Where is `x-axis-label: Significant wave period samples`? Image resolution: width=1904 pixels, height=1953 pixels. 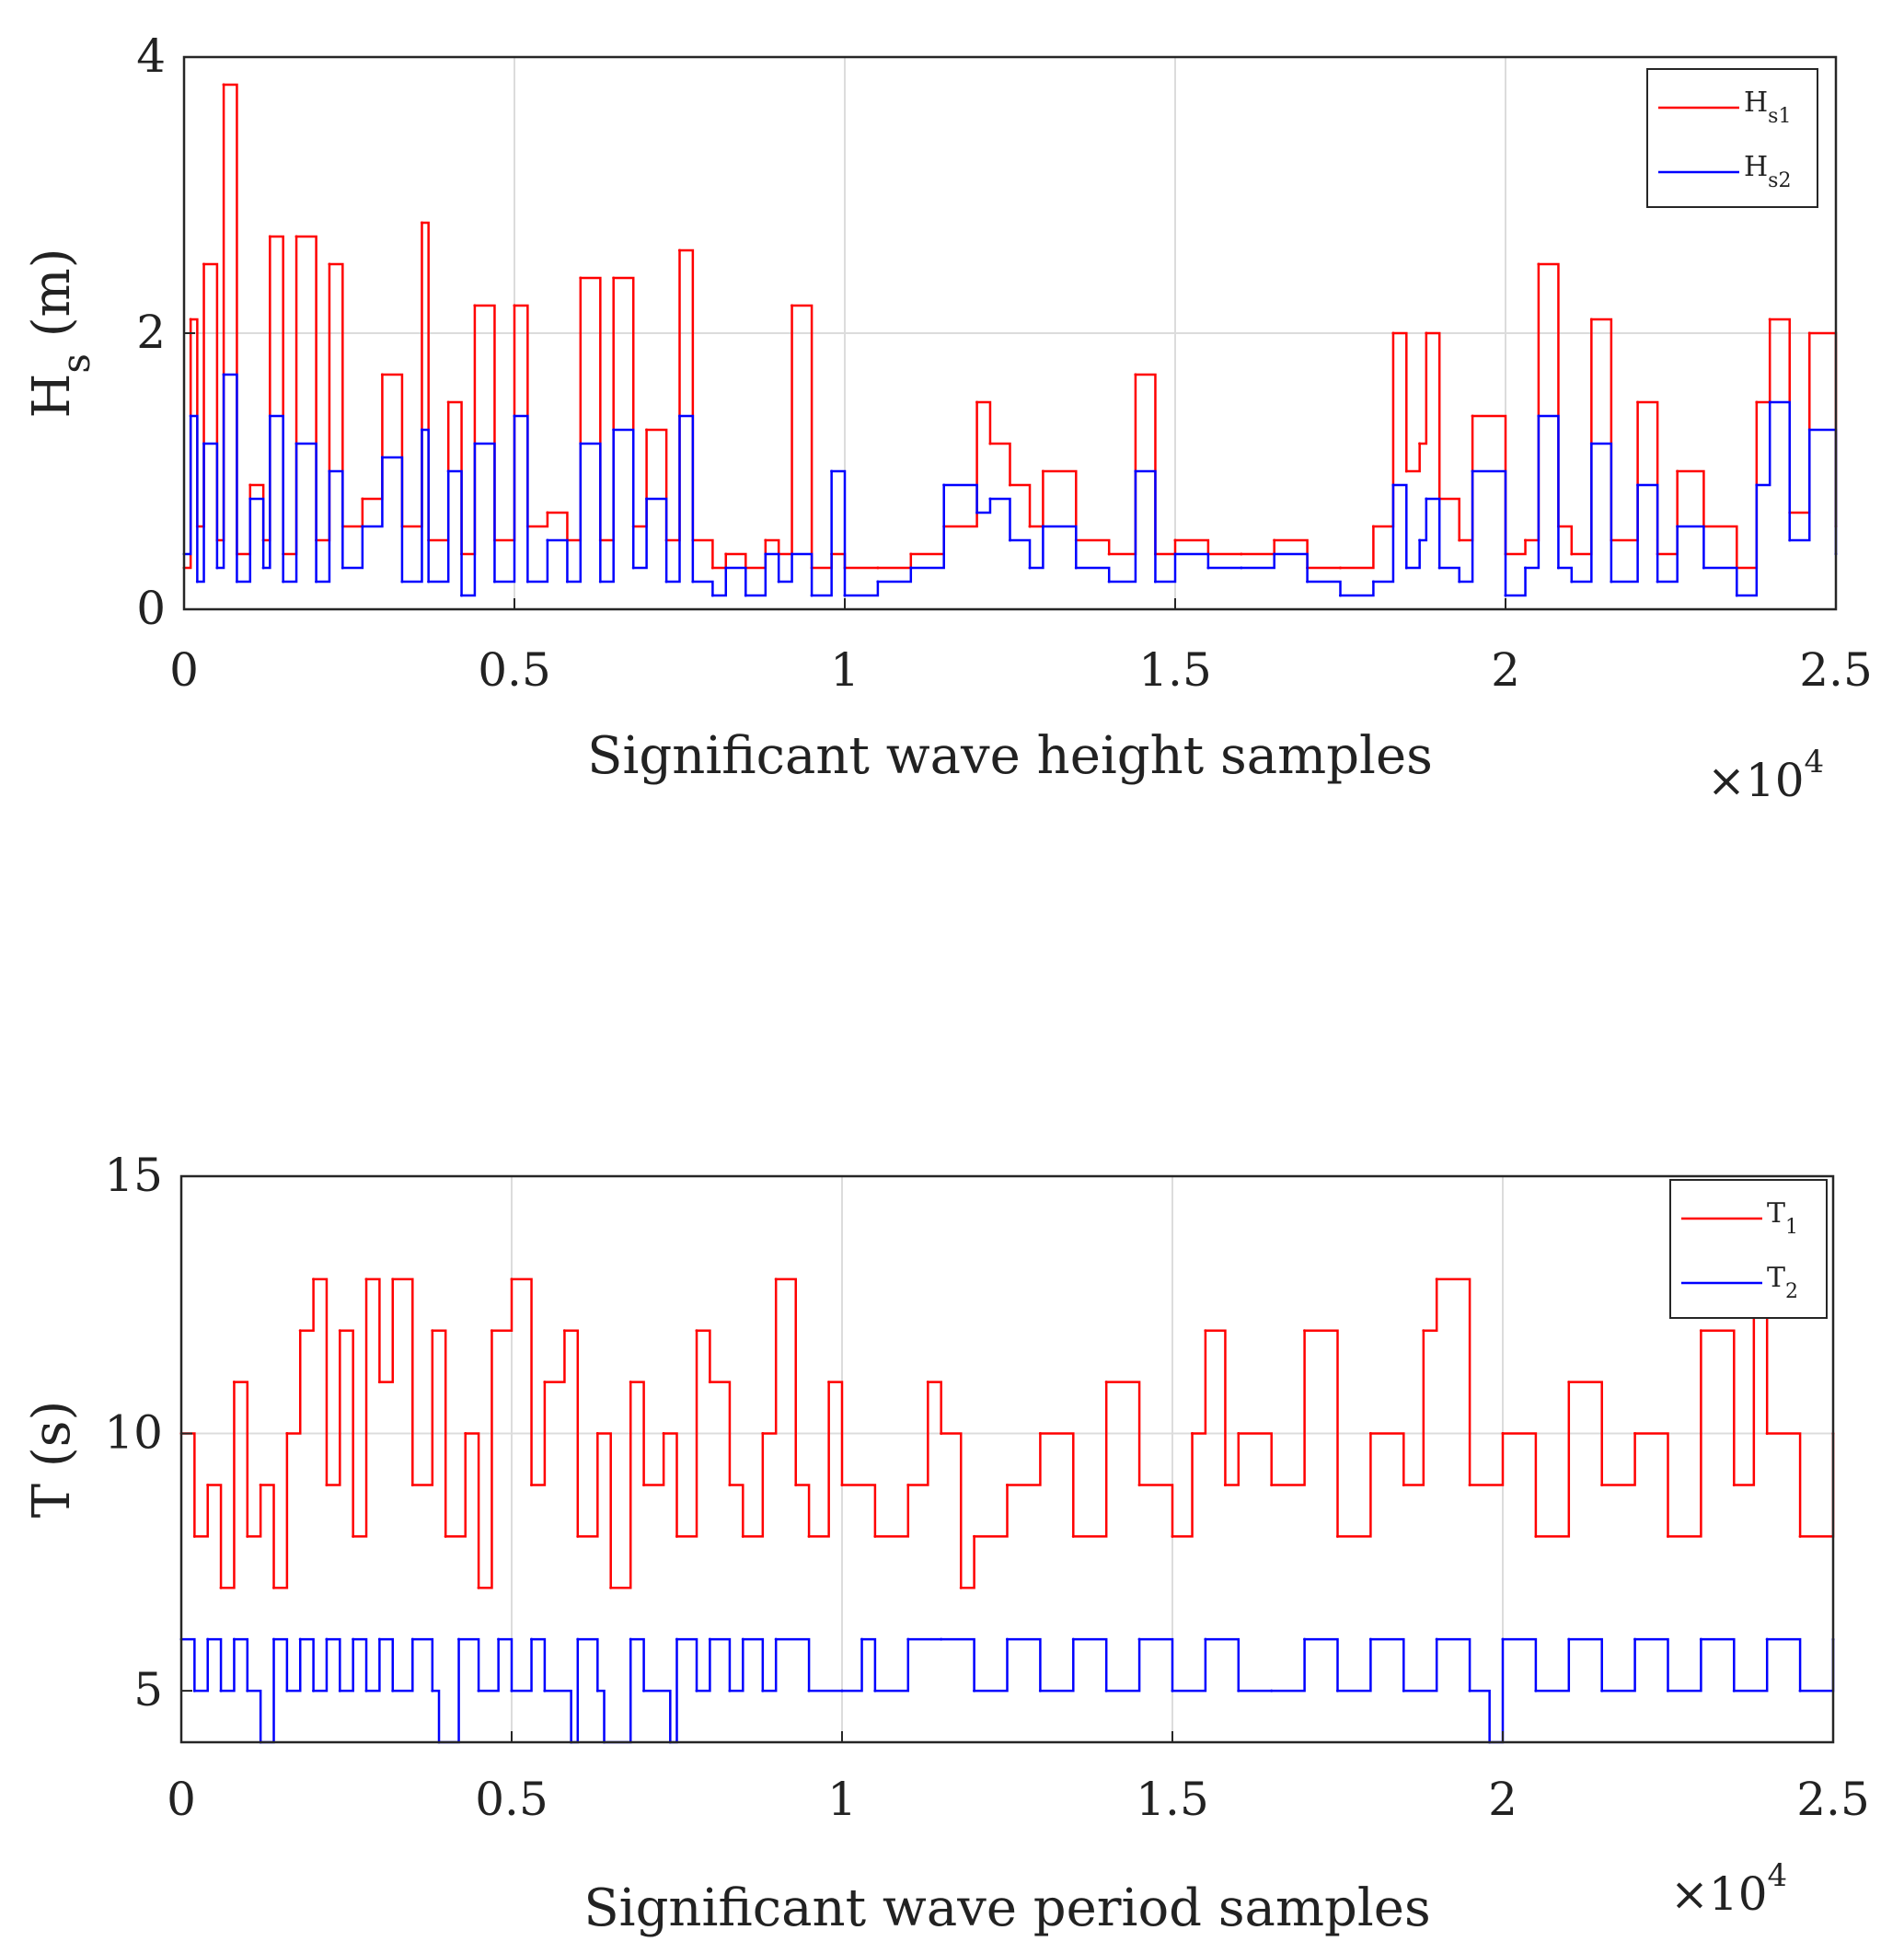 x-axis-label: Significant wave period samples is located at coordinates (1006, 1908).